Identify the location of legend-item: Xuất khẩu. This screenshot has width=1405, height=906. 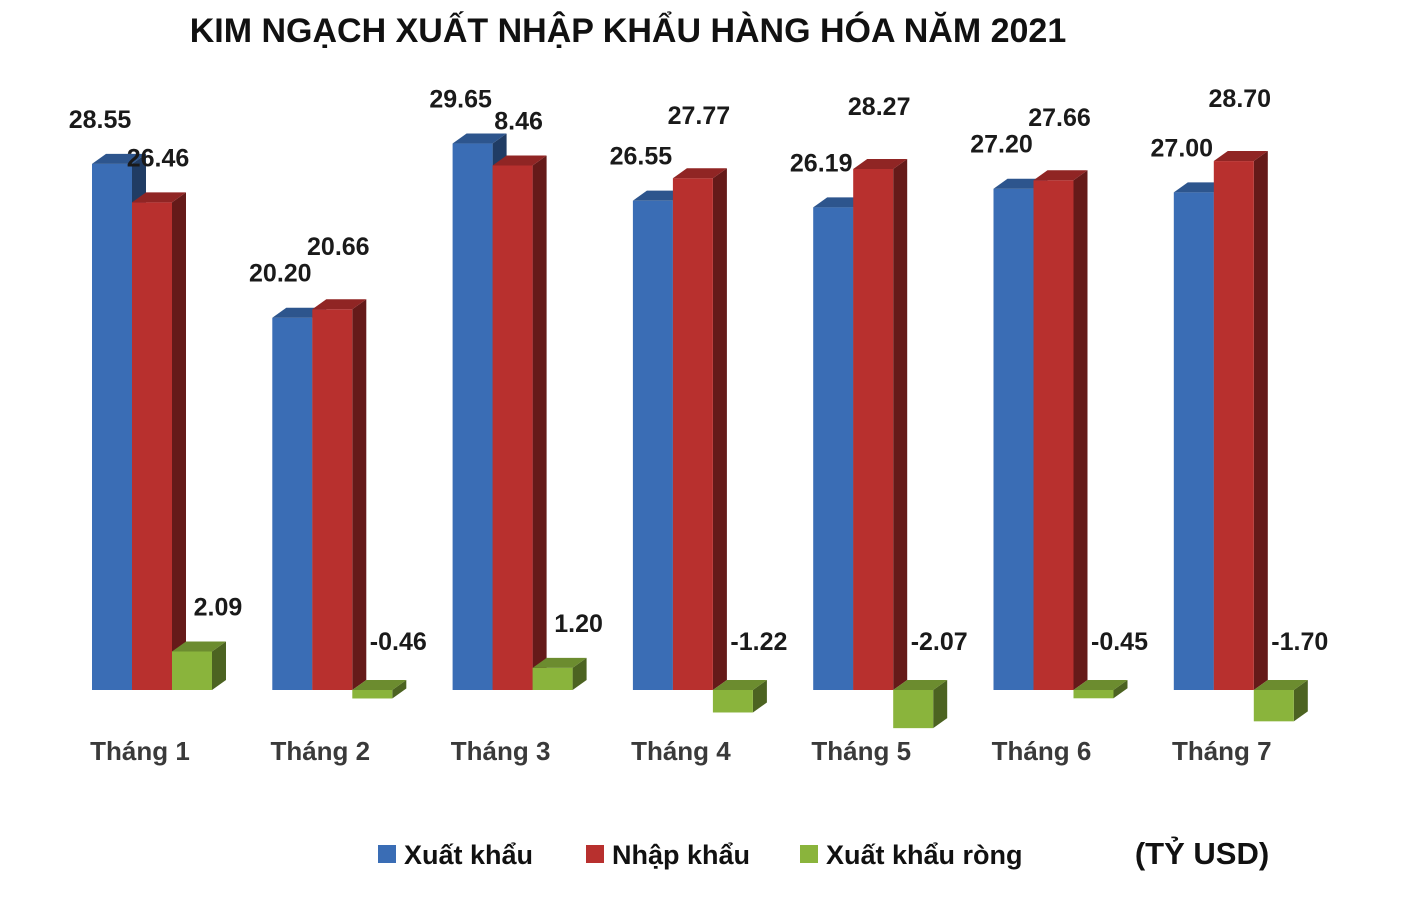
(455, 855).